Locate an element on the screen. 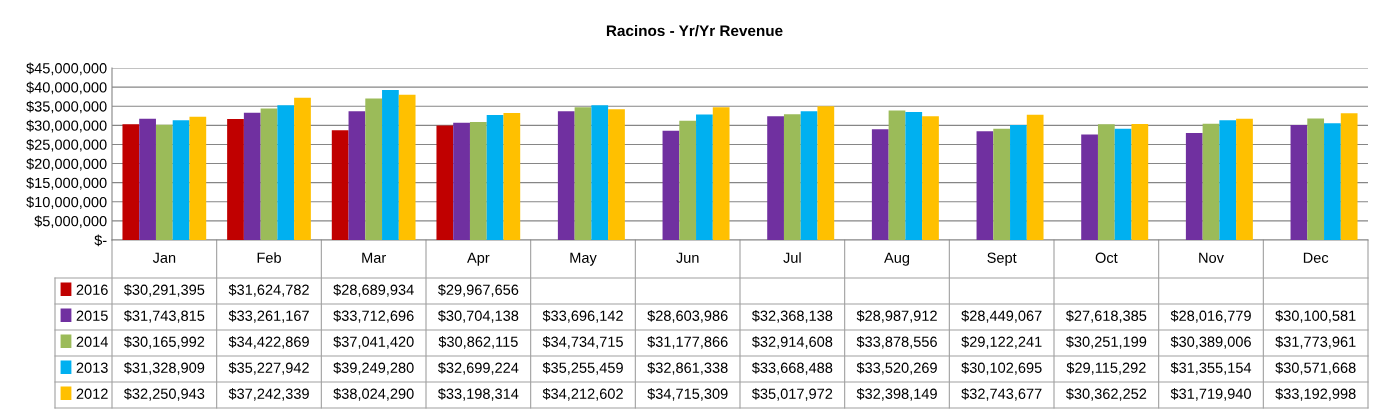  y-tick-label: $15,000,000 is located at coordinates (66, 183).